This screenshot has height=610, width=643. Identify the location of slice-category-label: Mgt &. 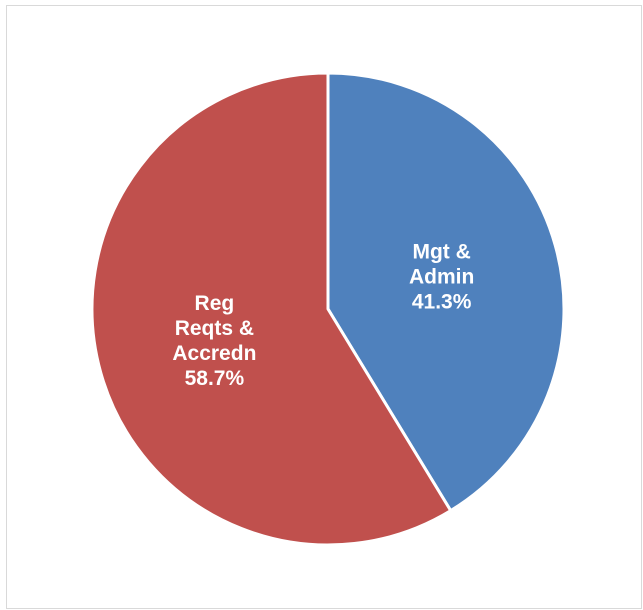
(441, 252).